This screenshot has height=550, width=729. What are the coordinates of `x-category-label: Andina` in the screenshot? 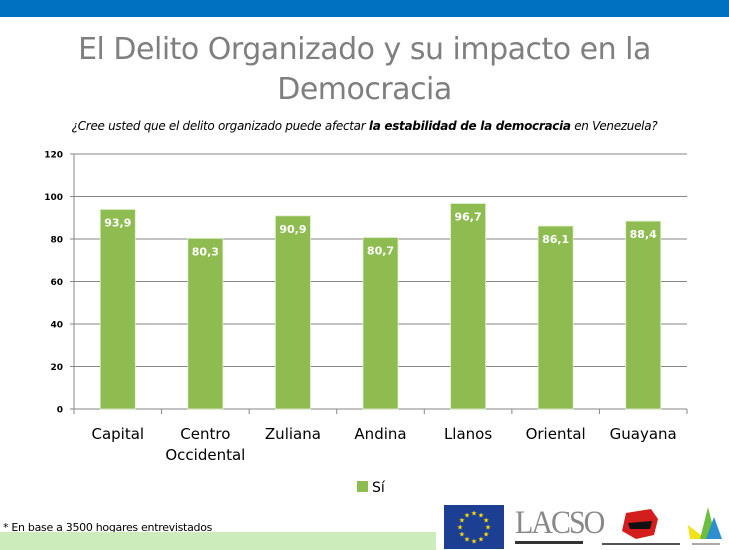 It's located at (380, 434).